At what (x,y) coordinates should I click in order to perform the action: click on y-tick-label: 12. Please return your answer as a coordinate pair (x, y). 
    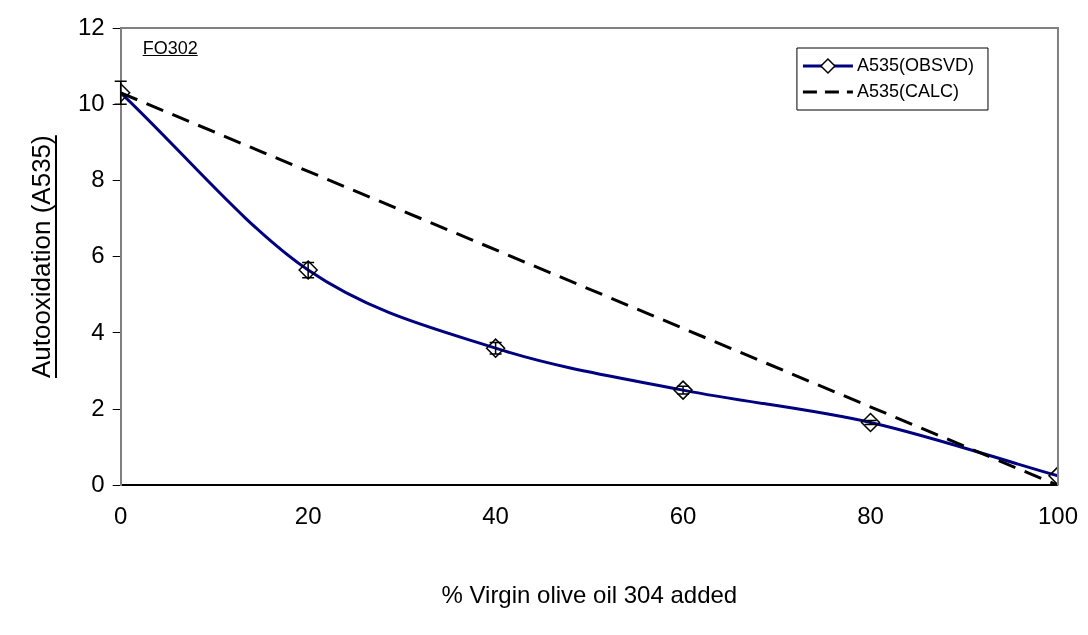
    Looking at the image, I should click on (91, 26).